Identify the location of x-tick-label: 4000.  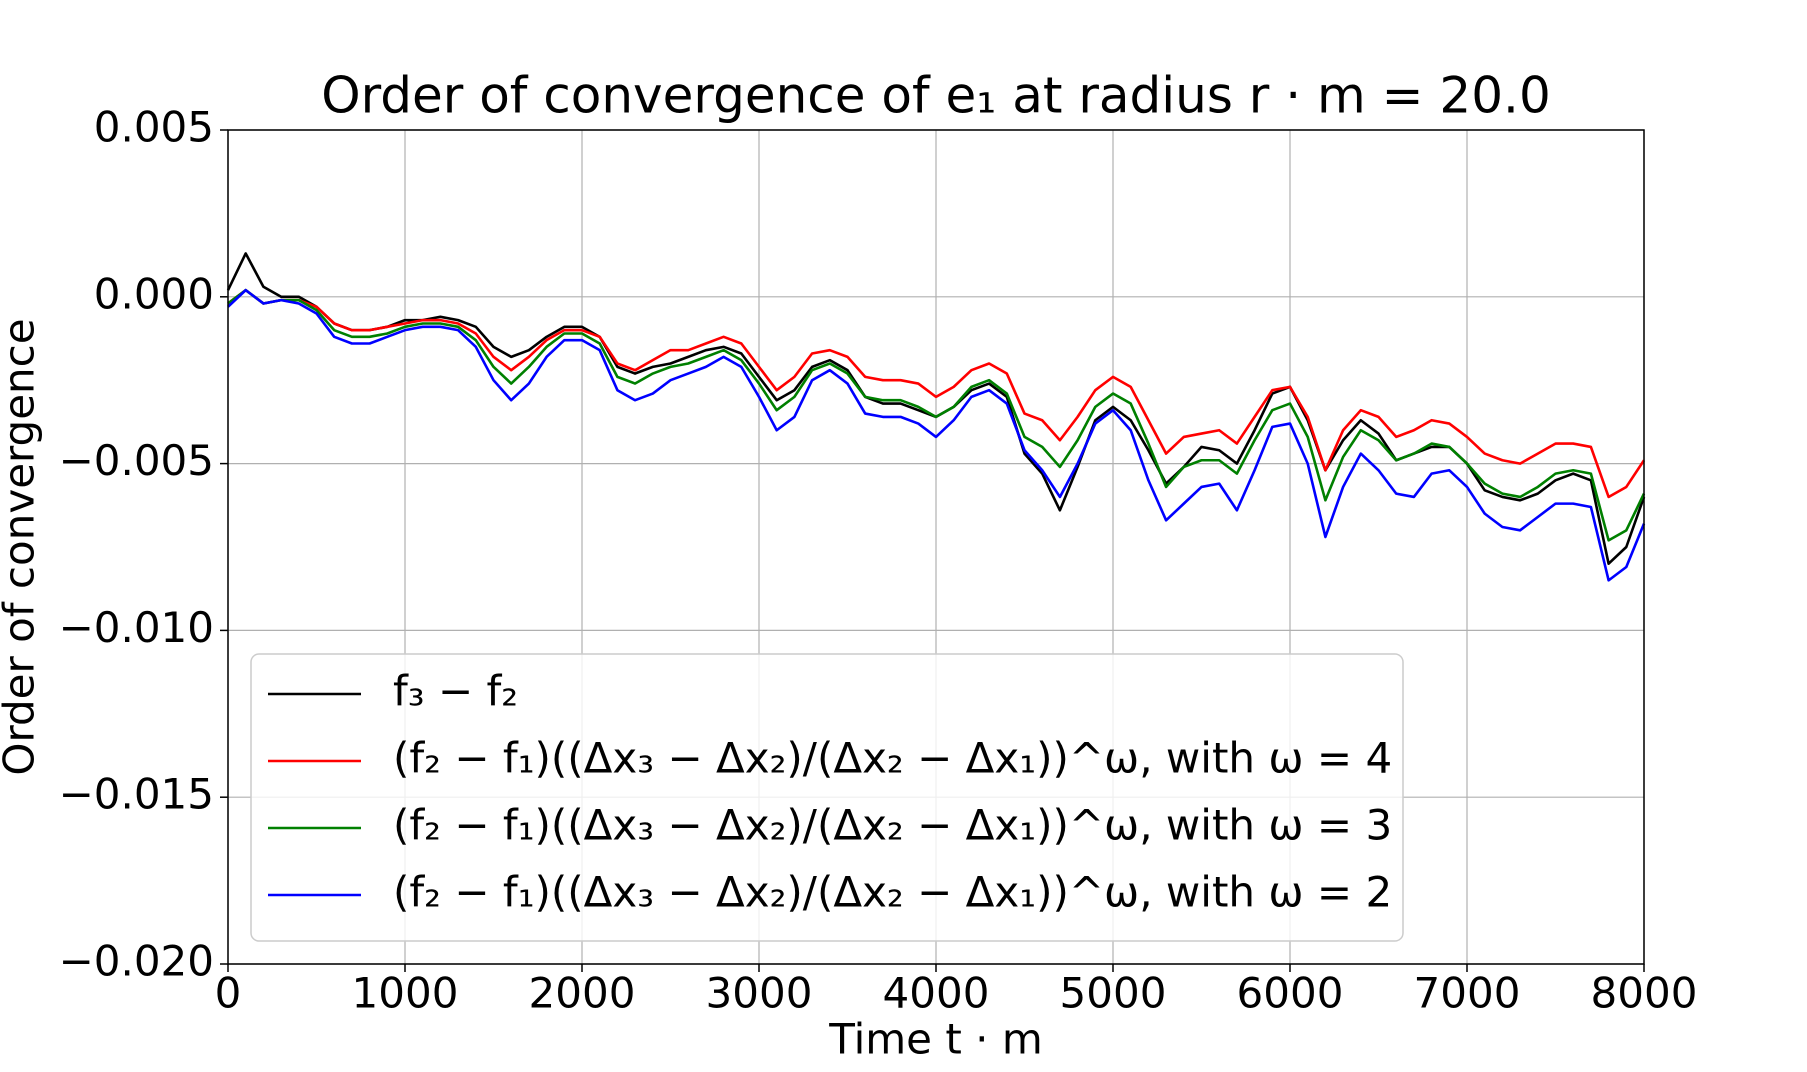
(936, 993).